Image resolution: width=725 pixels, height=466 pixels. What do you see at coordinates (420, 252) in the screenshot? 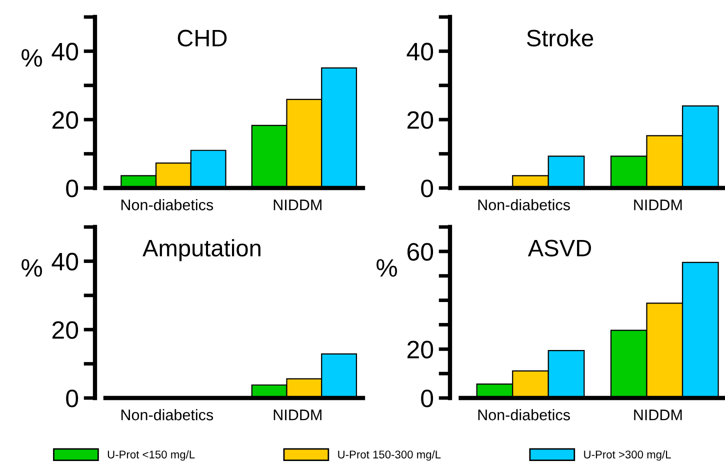
I see `y-tick-label: 60` at bounding box center [420, 252].